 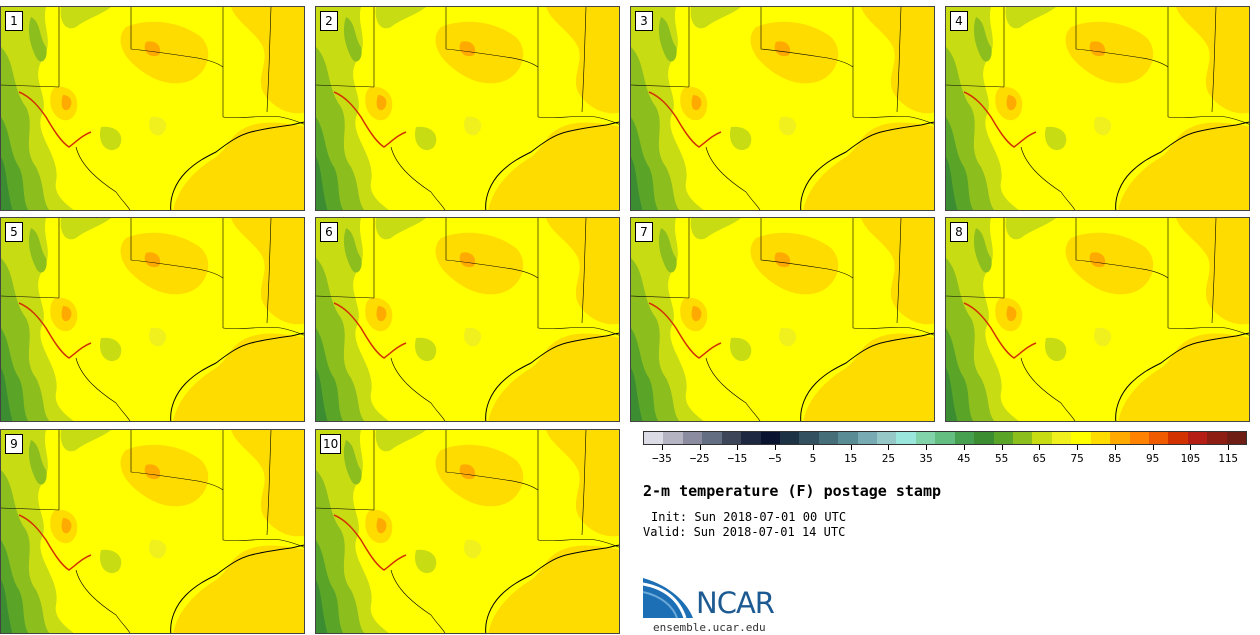 What do you see at coordinates (1190, 458) in the screenshot?
I see `tick-label: 105` at bounding box center [1190, 458].